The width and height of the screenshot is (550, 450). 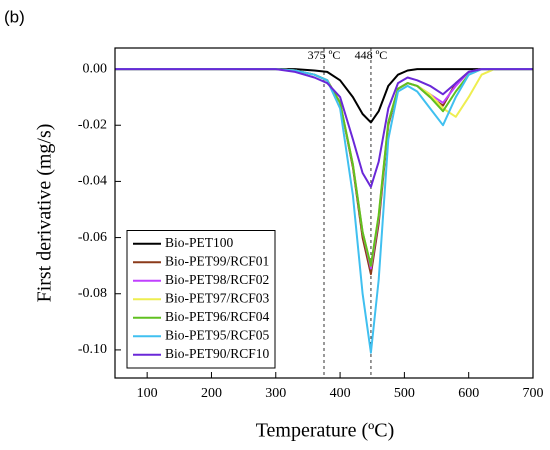 I want to click on y-tick-label: -0.02, so click(x=92, y=124).